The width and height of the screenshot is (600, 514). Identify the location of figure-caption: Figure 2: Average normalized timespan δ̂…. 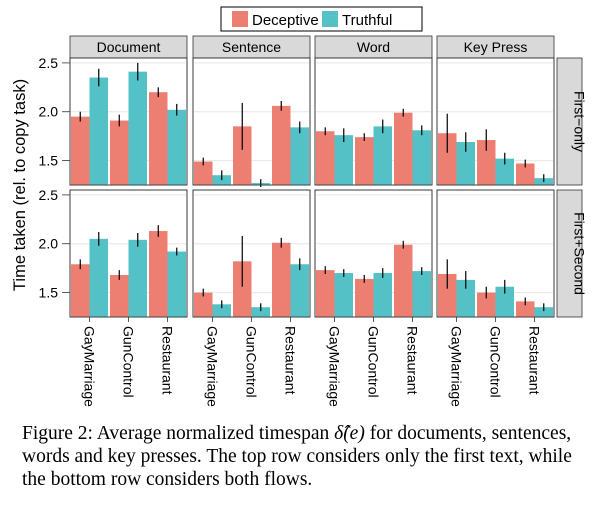
(307, 456).